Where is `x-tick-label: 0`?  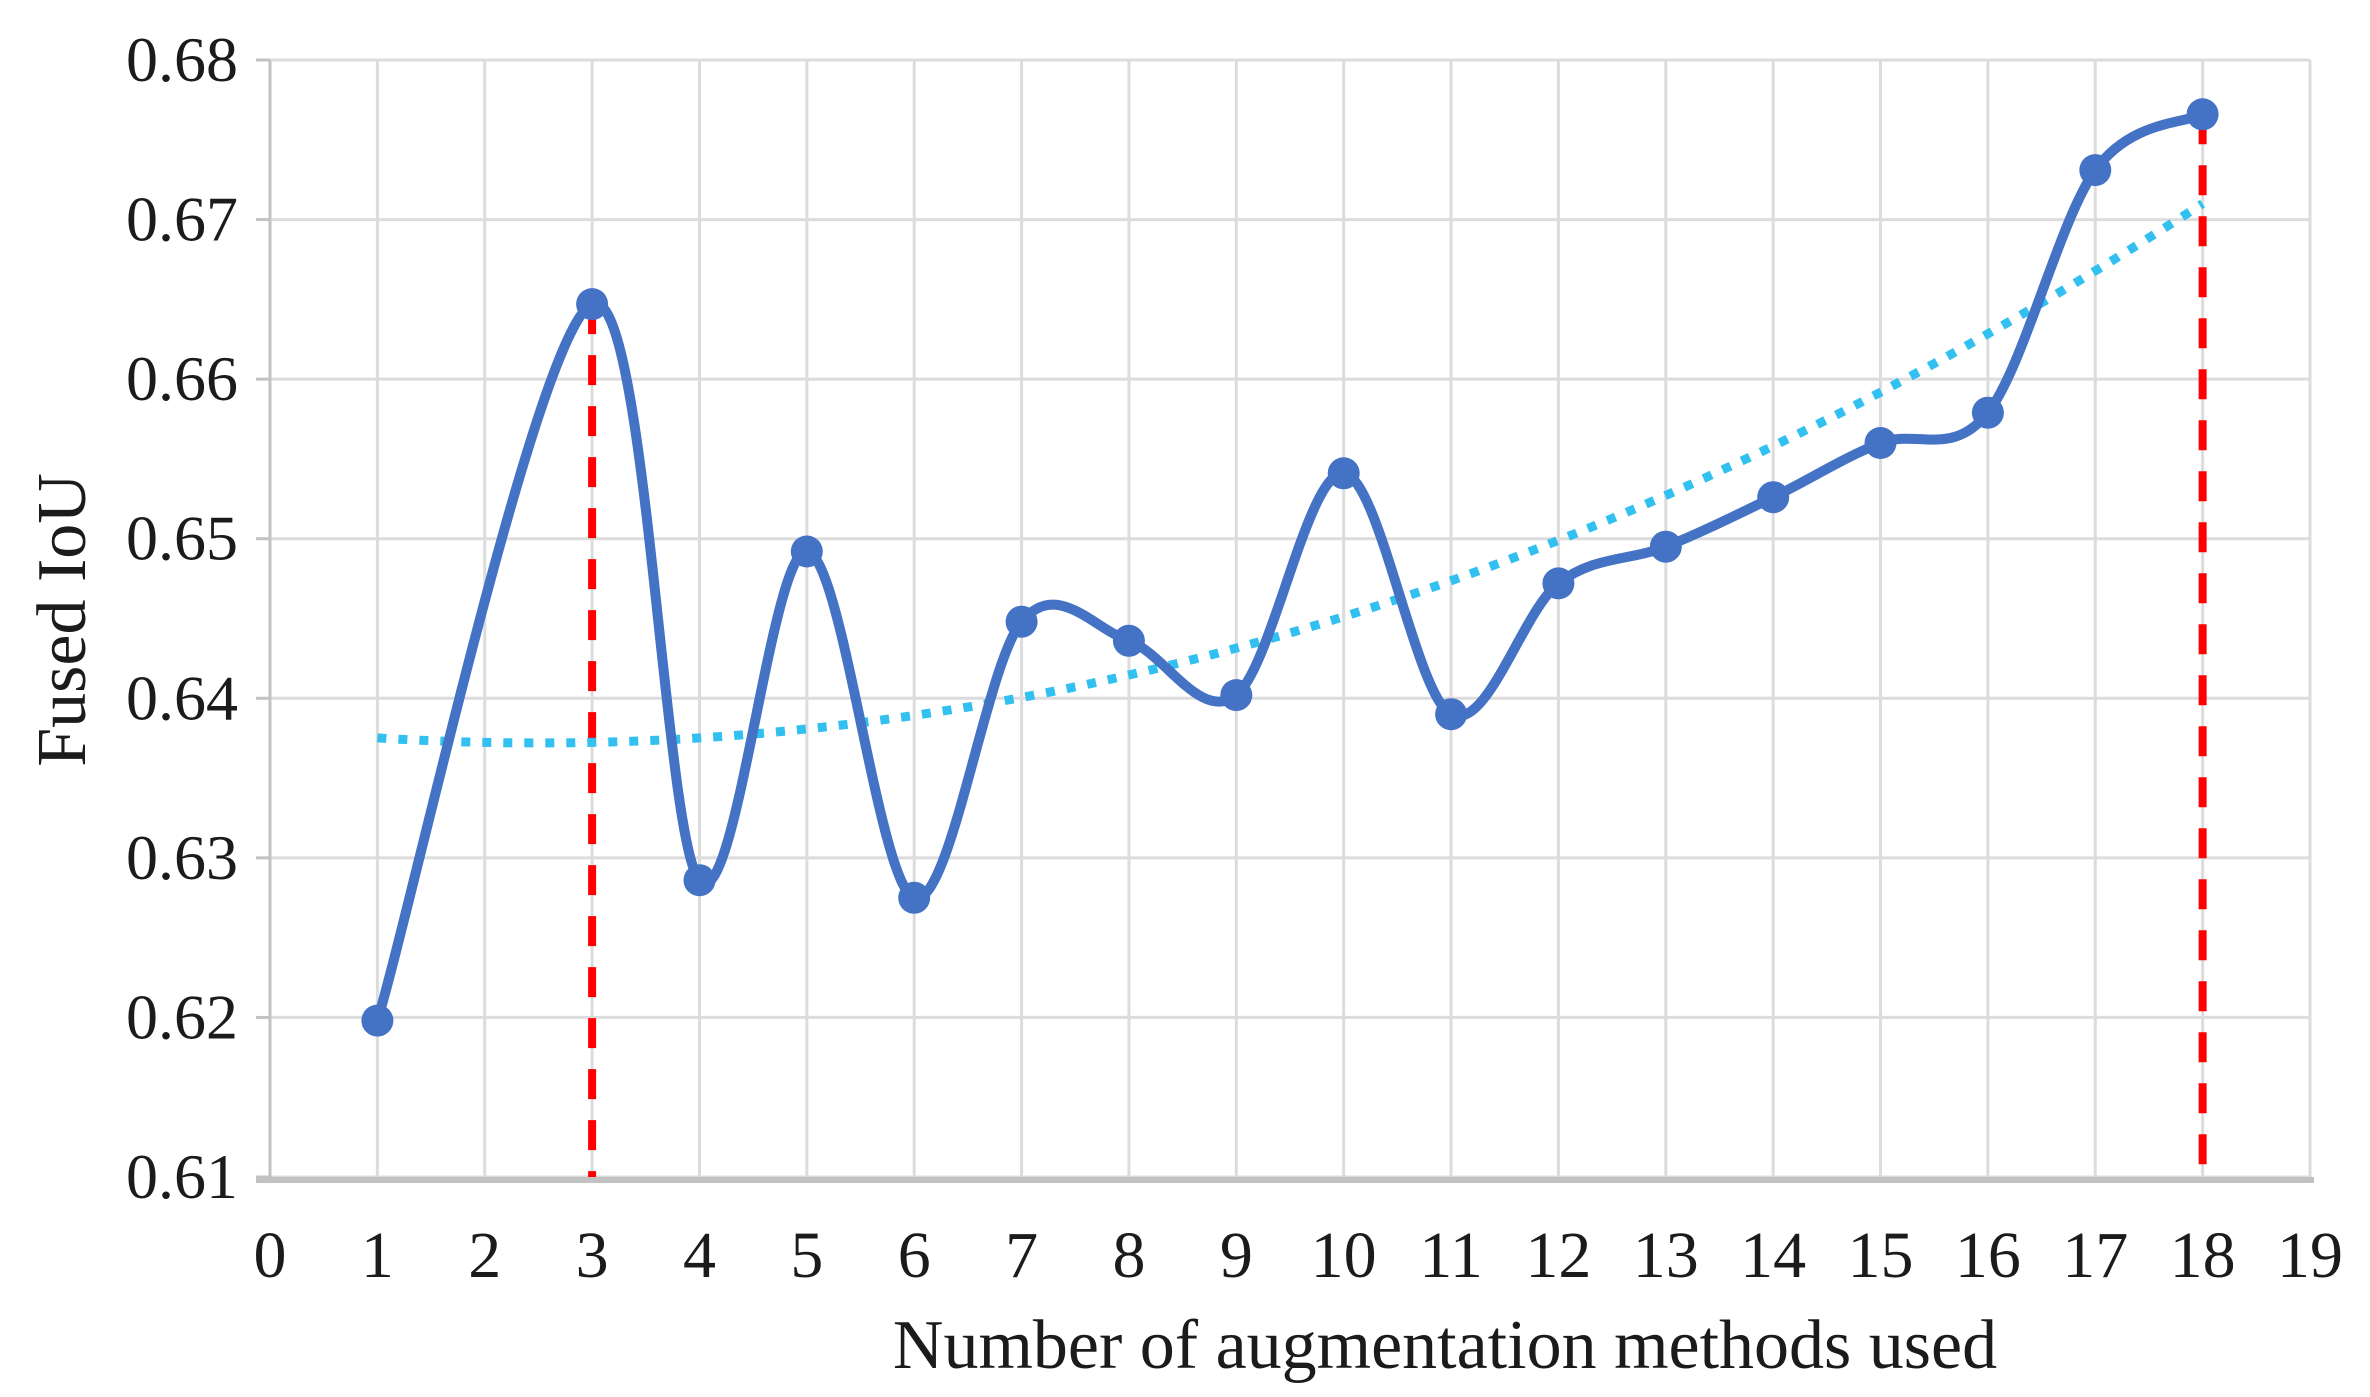
x-tick-label: 0 is located at coordinates (270, 1255).